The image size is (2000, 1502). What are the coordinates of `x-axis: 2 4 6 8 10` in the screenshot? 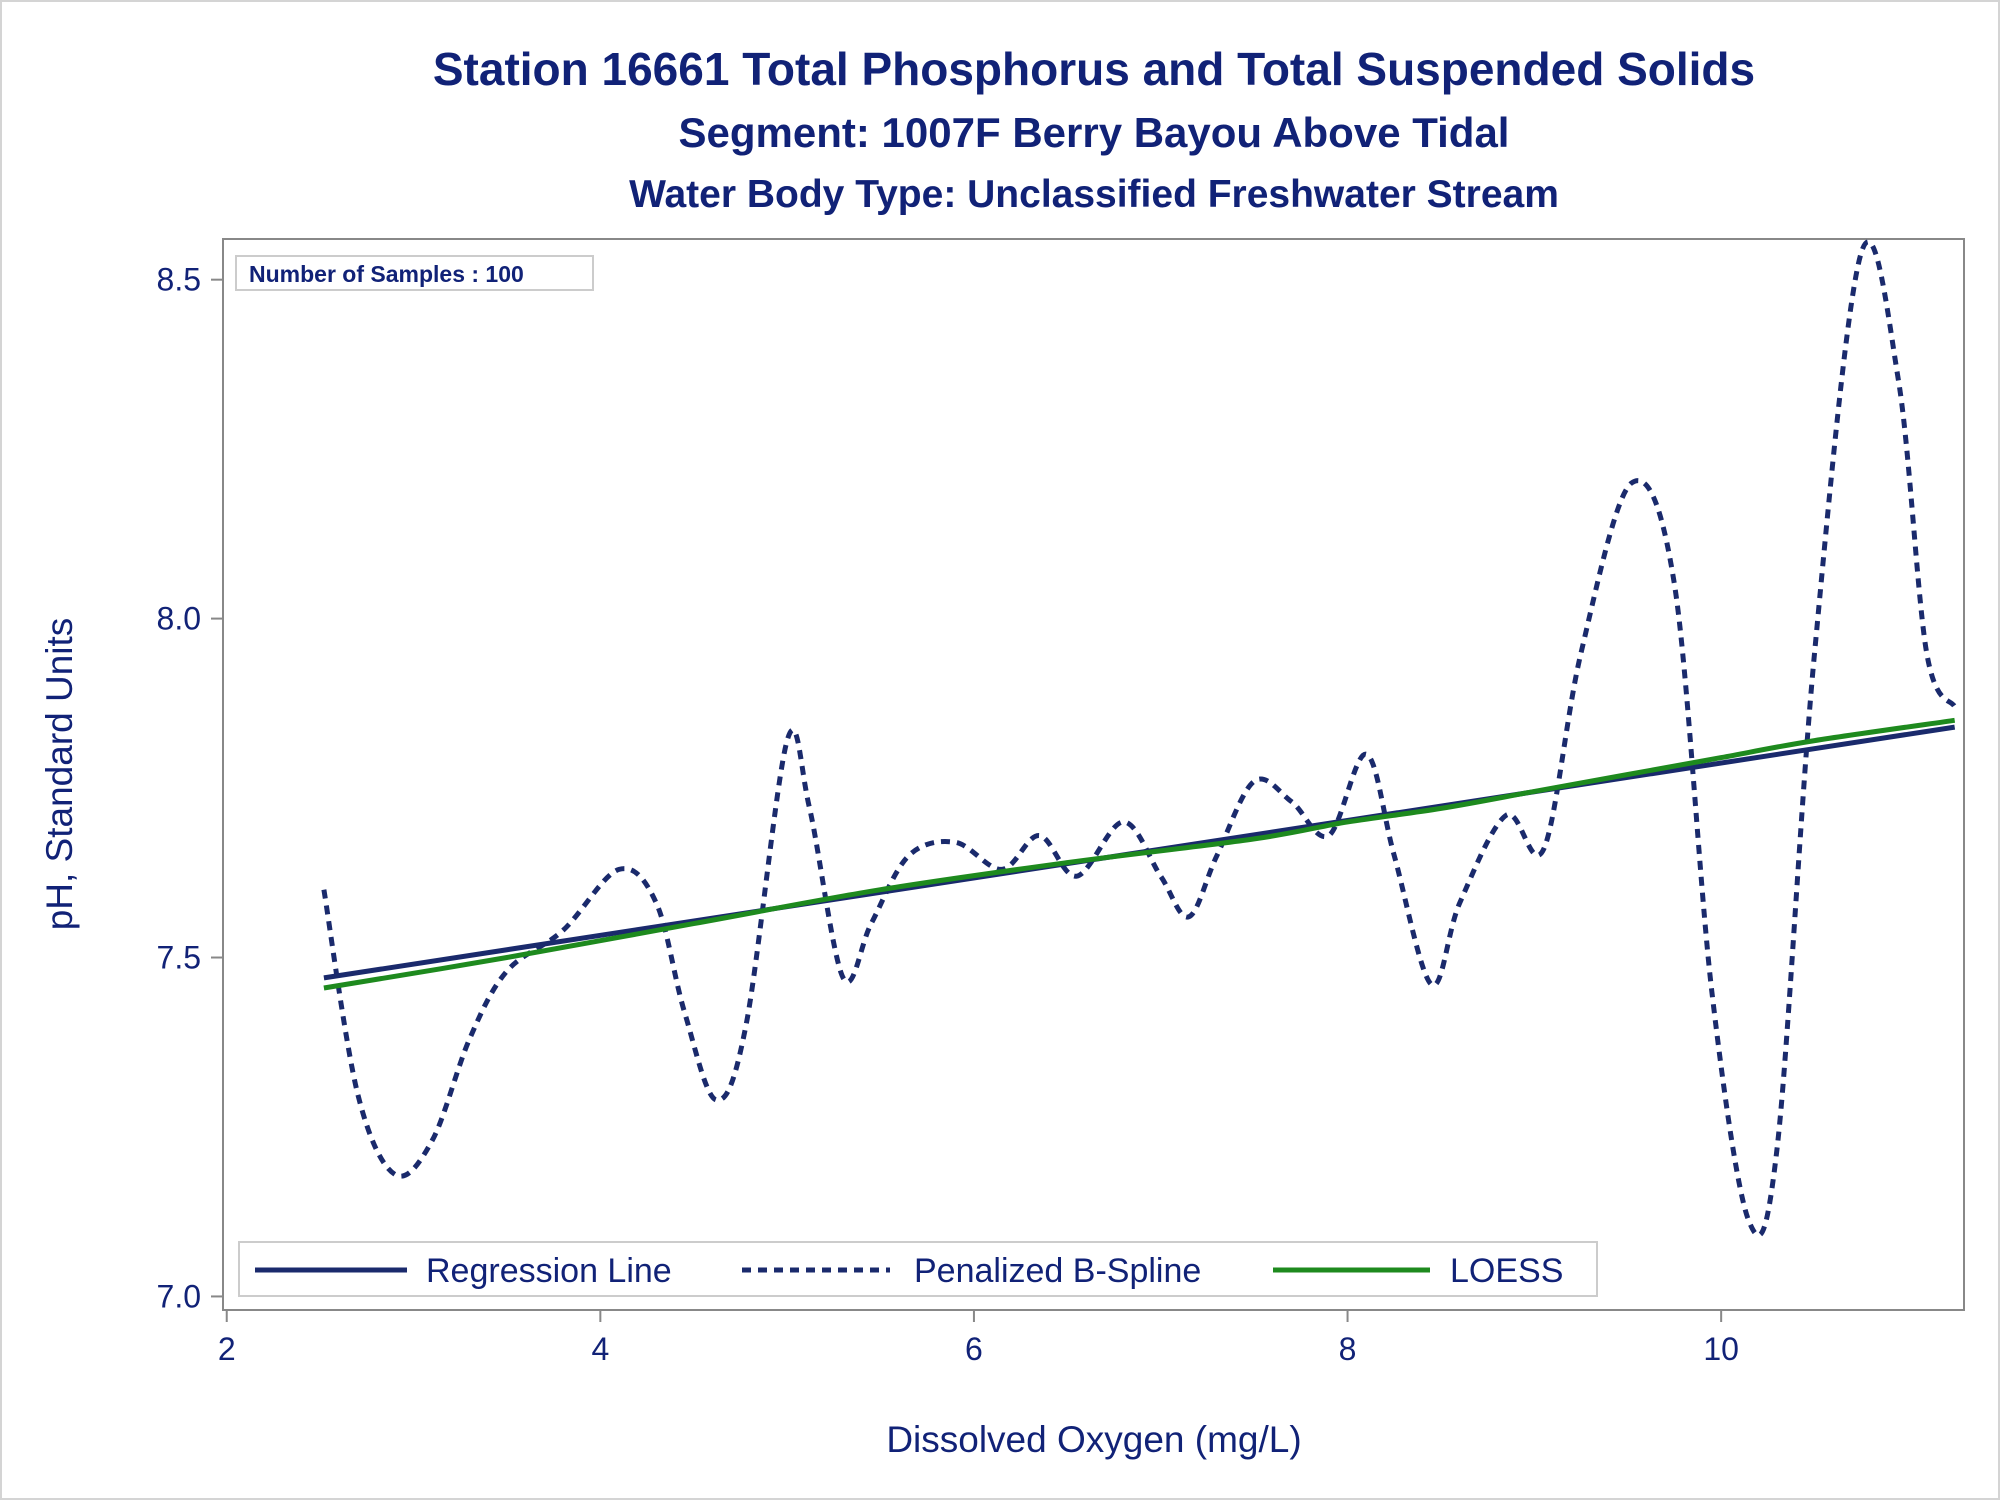 It's located at (978, 1338).